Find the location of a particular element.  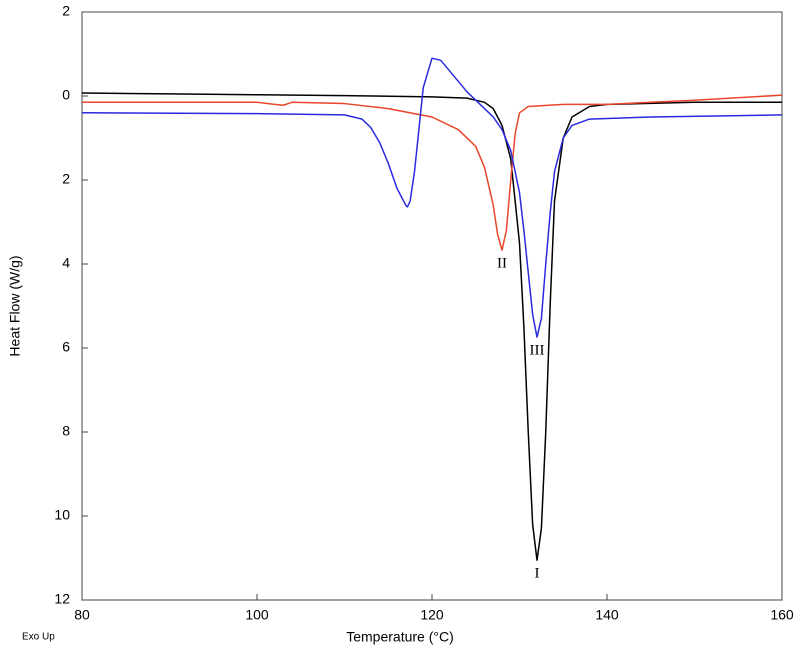

x-tick-label: 140 is located at coordinates (607, 615).